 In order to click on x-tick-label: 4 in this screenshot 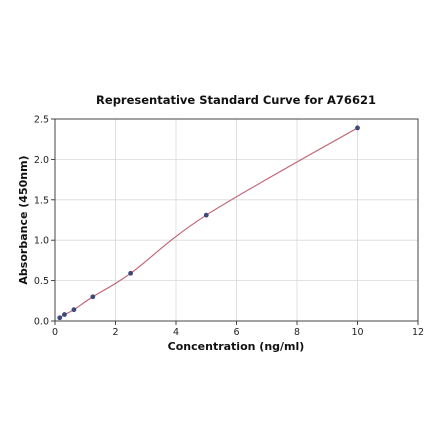, I will do `click(176, 332)`.